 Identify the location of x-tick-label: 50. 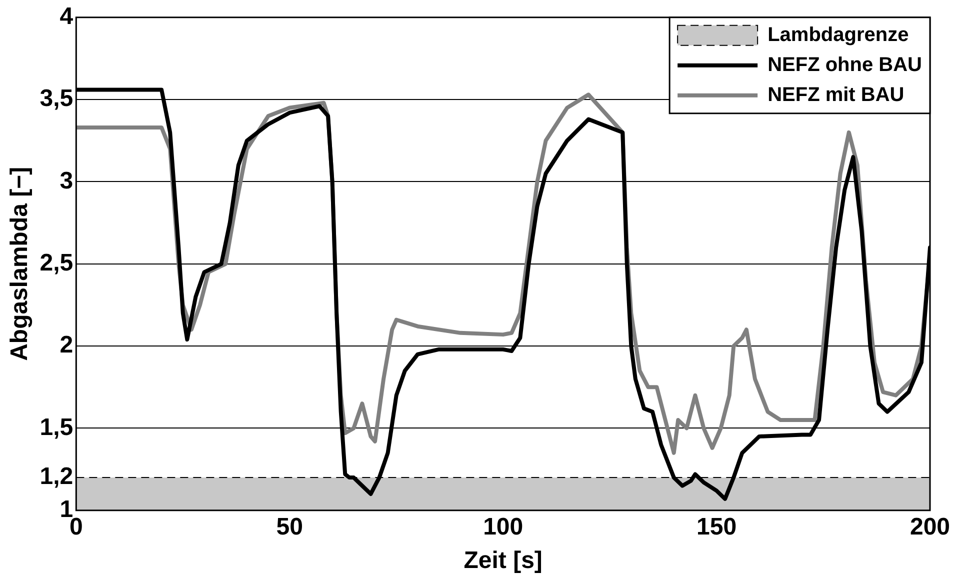
(289, 526).